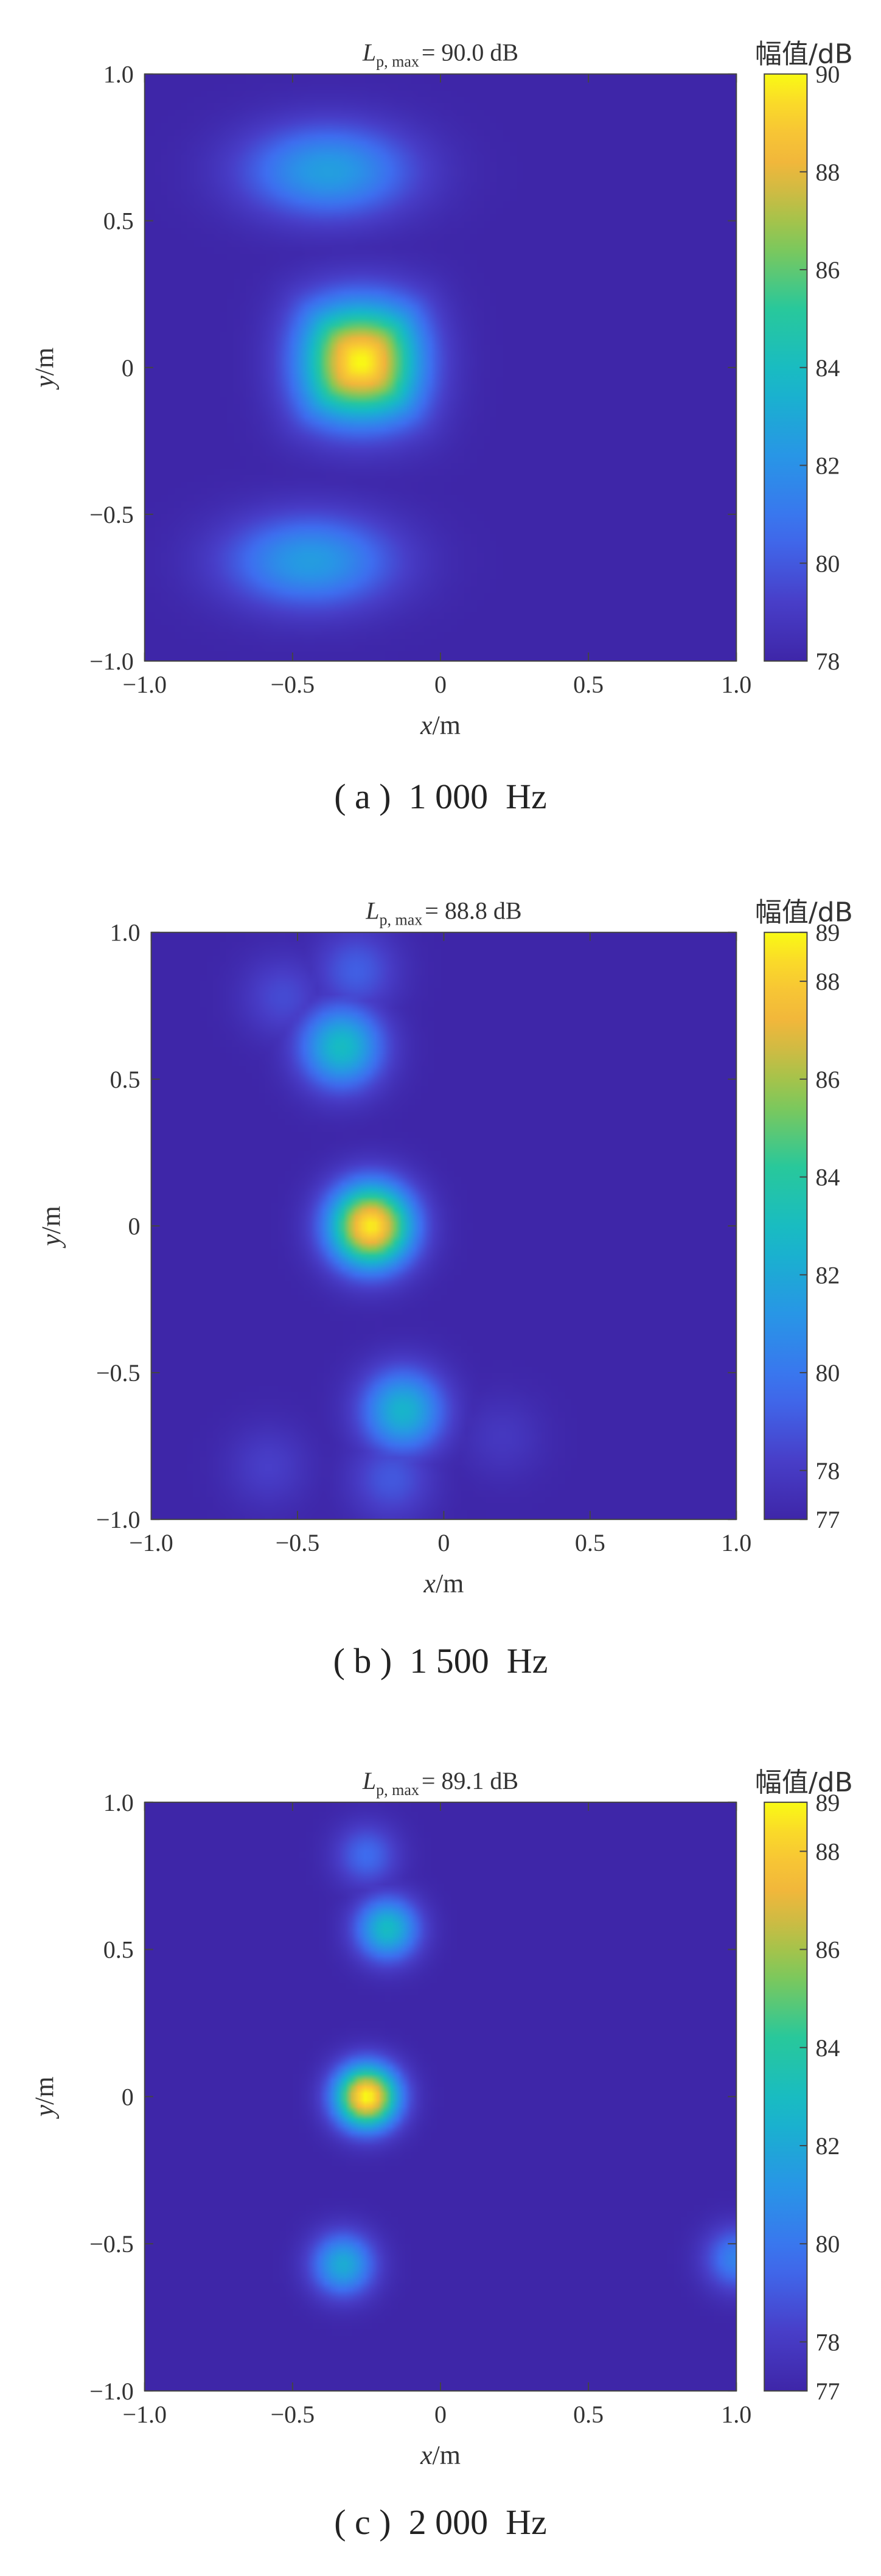 Image resolution: width=881 pixels, height=2576 pixels. Describe the element at coordinates (440, 55) in the screenshot. I see `chart-title: Lp, max = 90.0 dB` at that location.